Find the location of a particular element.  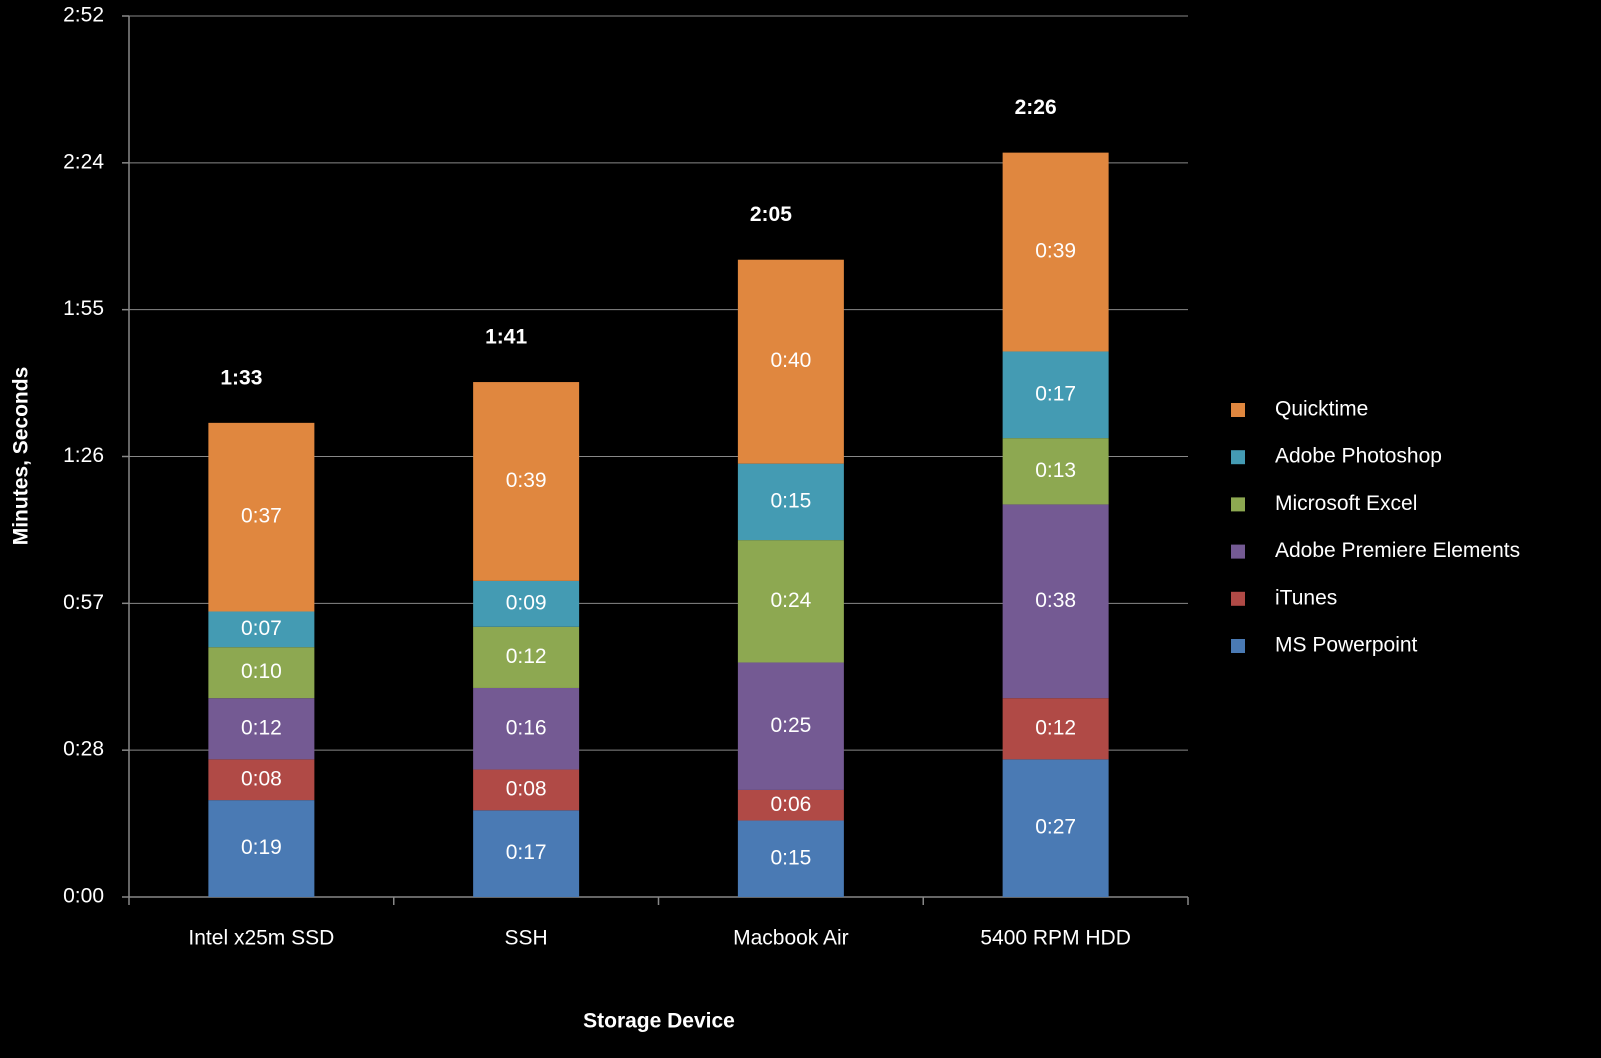

data-label: 0:27 is located at coordinates (1055, 827).